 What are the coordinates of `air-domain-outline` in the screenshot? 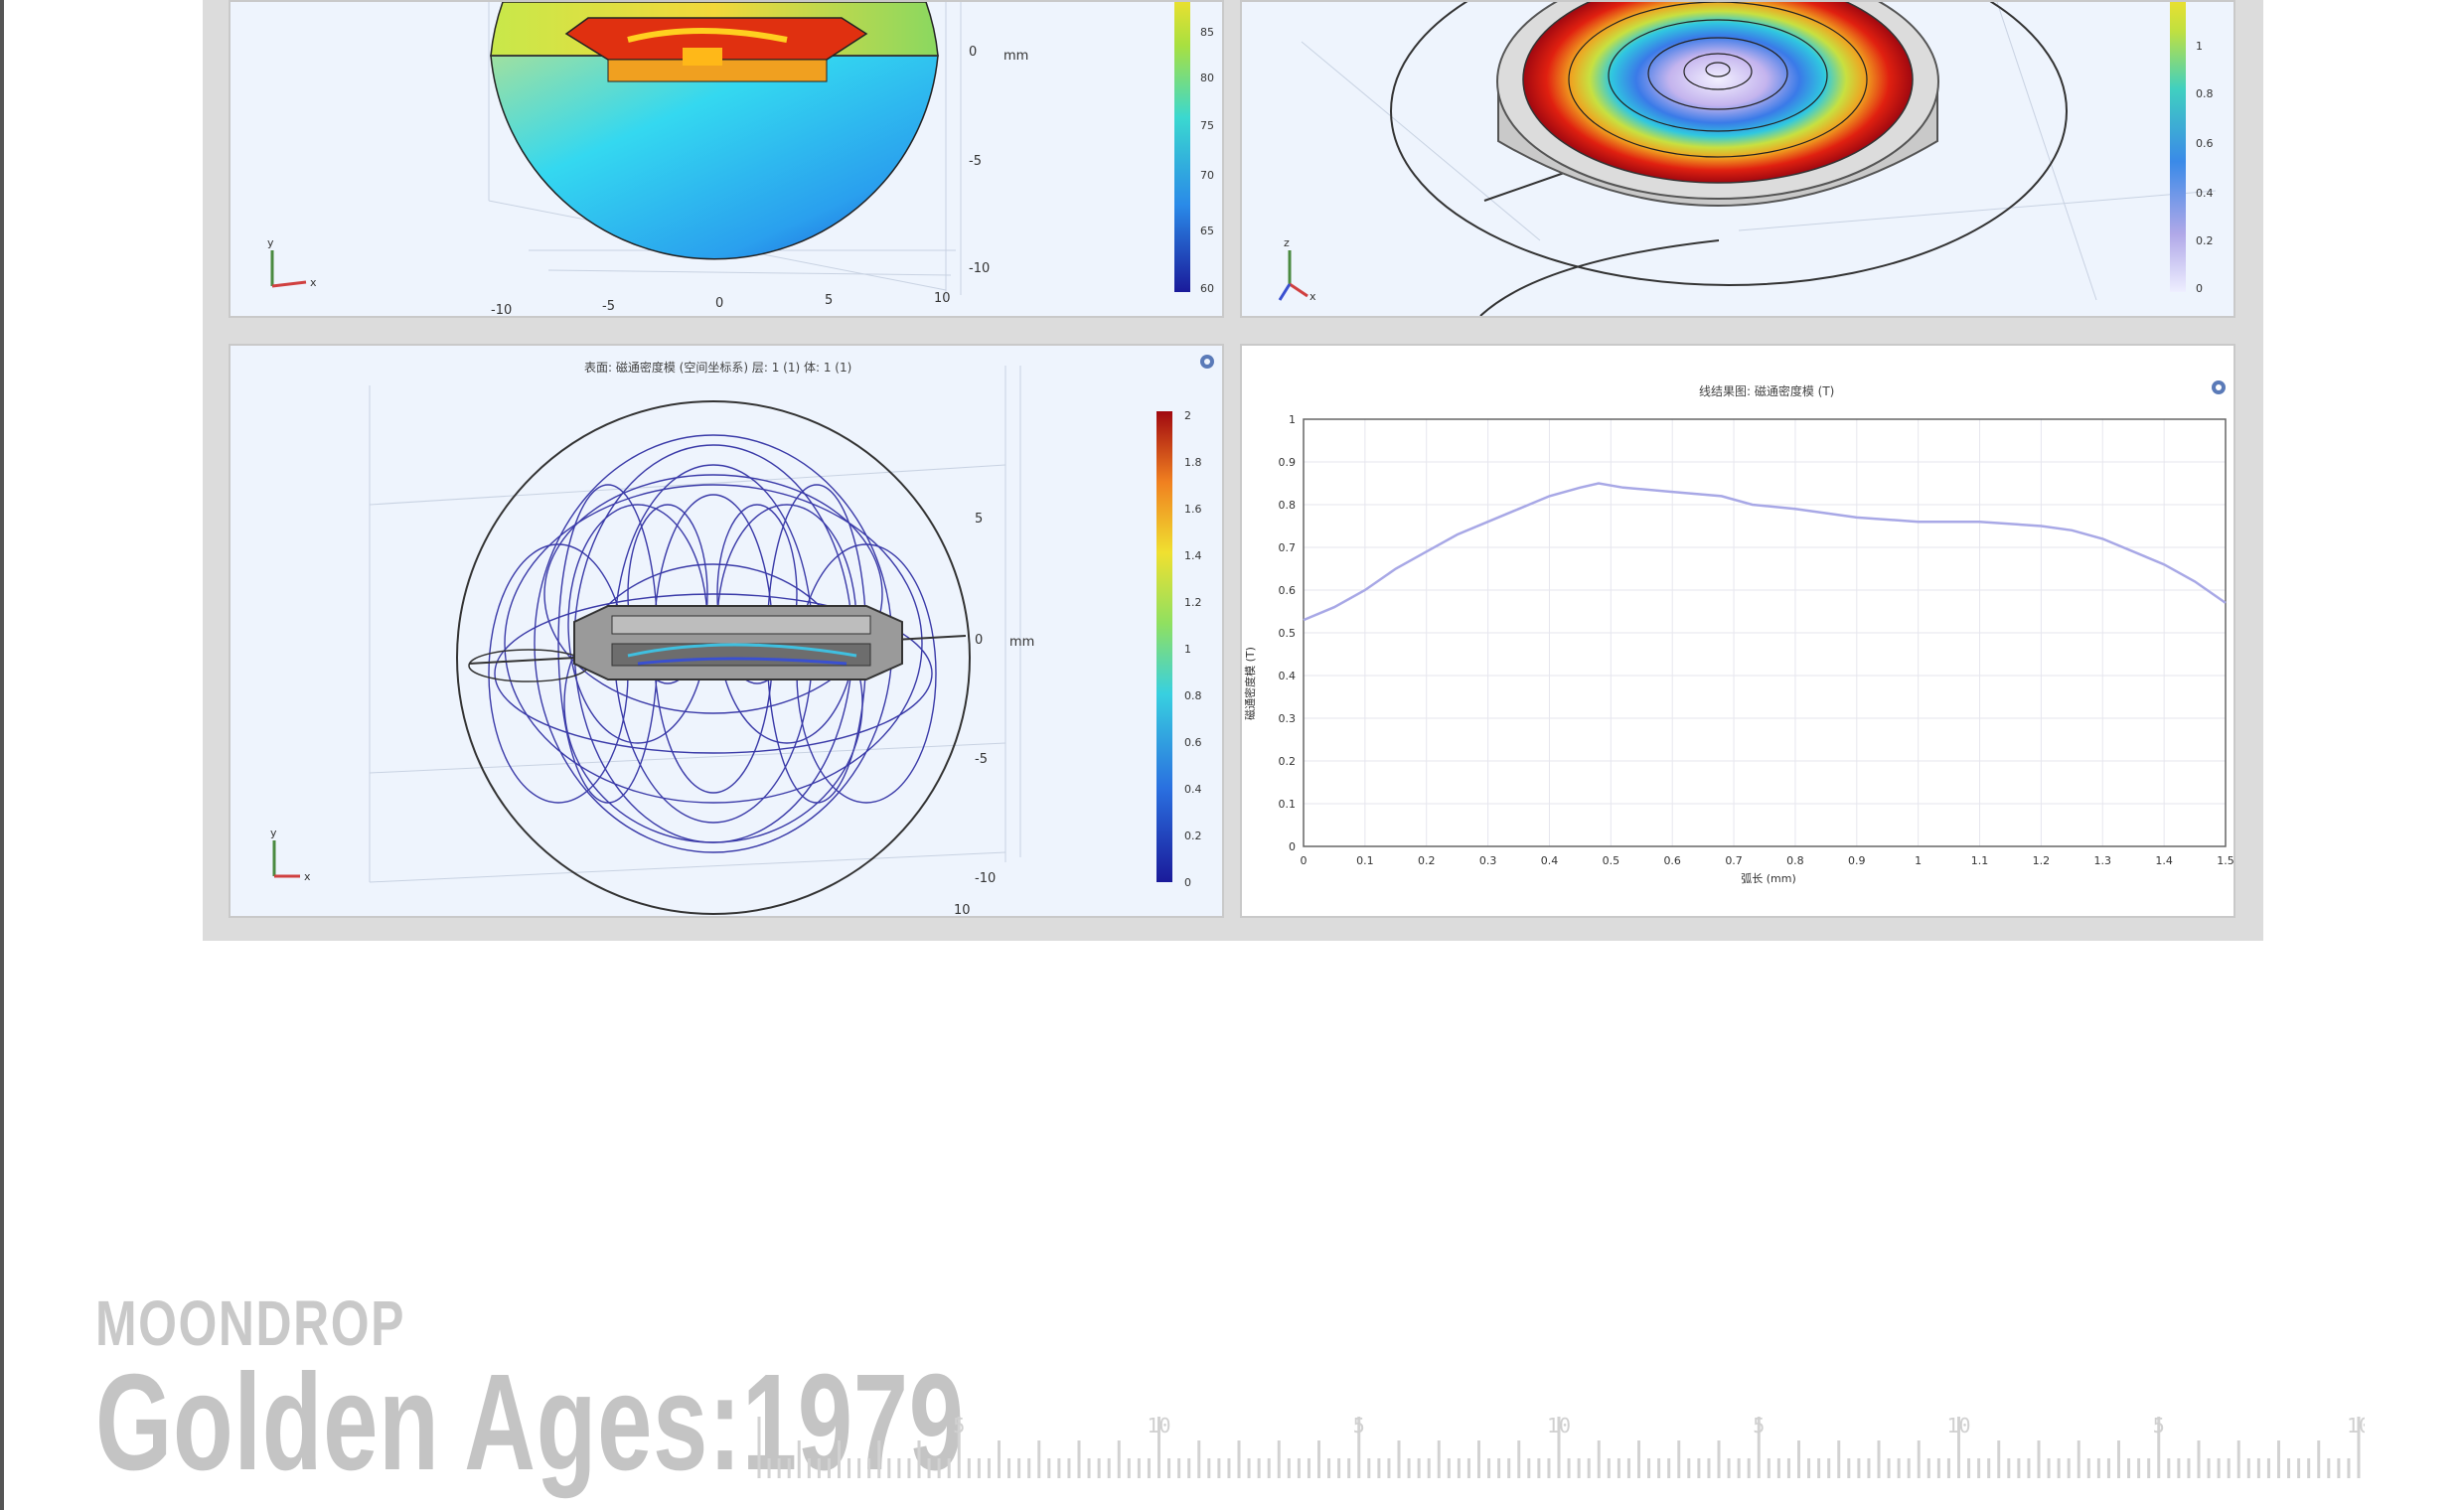 It's located at (713, 658).